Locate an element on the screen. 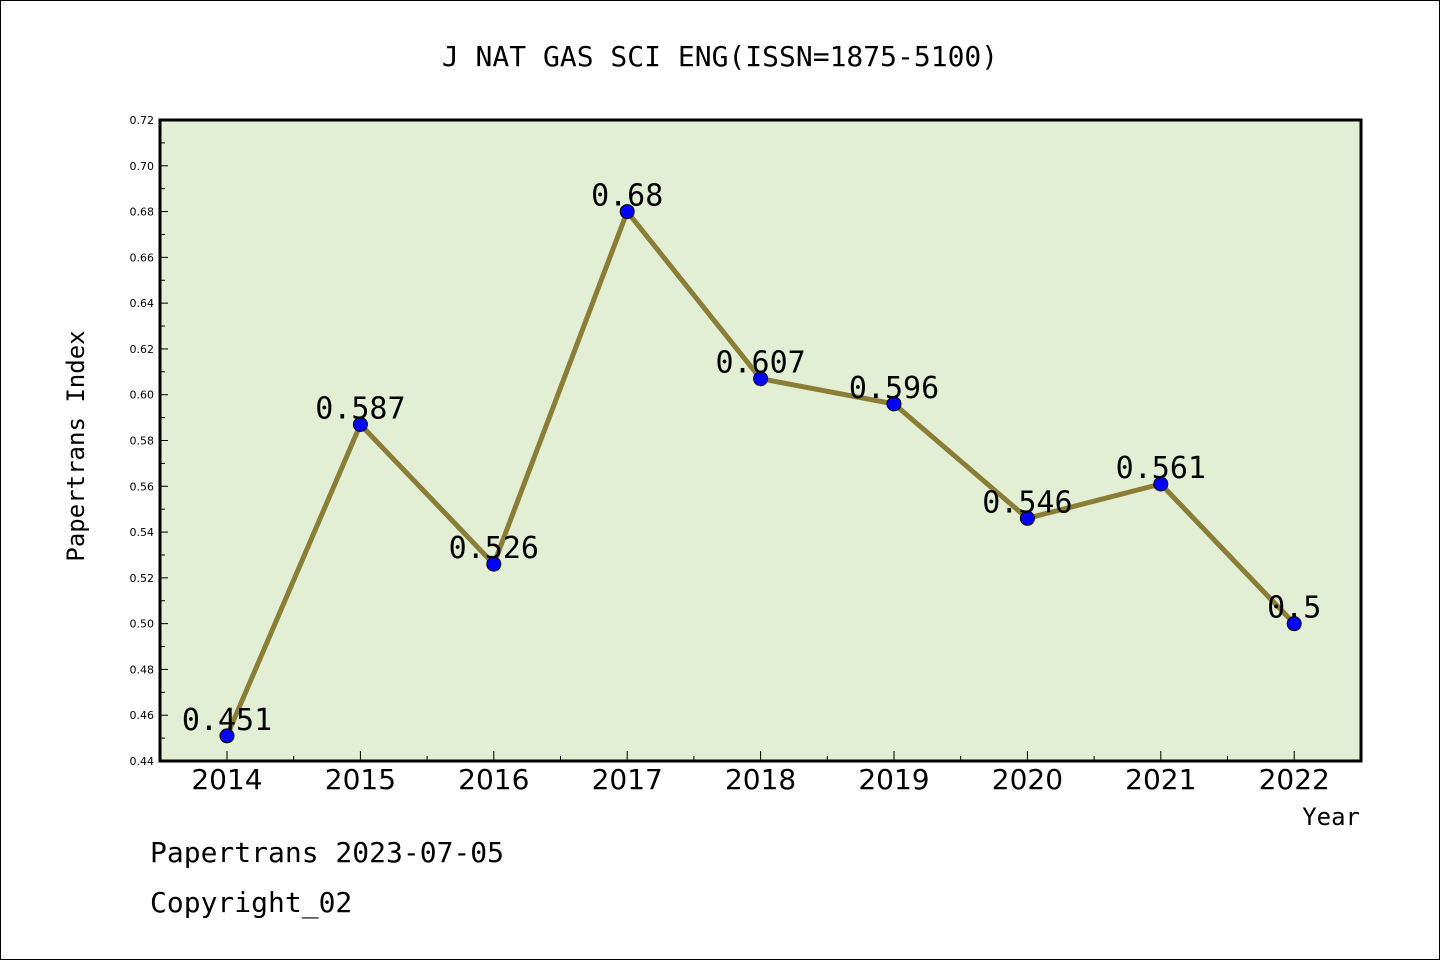  x-axis: 2014 2015 2016 2017 2018 2019 2020 2021 2022 is located at coordinates (760, 773).